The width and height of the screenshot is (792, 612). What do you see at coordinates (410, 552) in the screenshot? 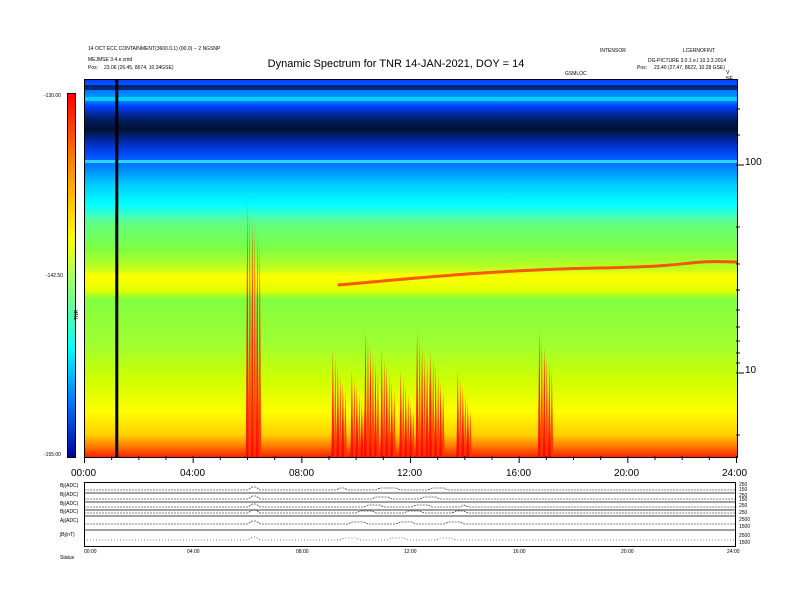
I see `mini-x-tick-3: 12:00` at bounding box center [410, 552].